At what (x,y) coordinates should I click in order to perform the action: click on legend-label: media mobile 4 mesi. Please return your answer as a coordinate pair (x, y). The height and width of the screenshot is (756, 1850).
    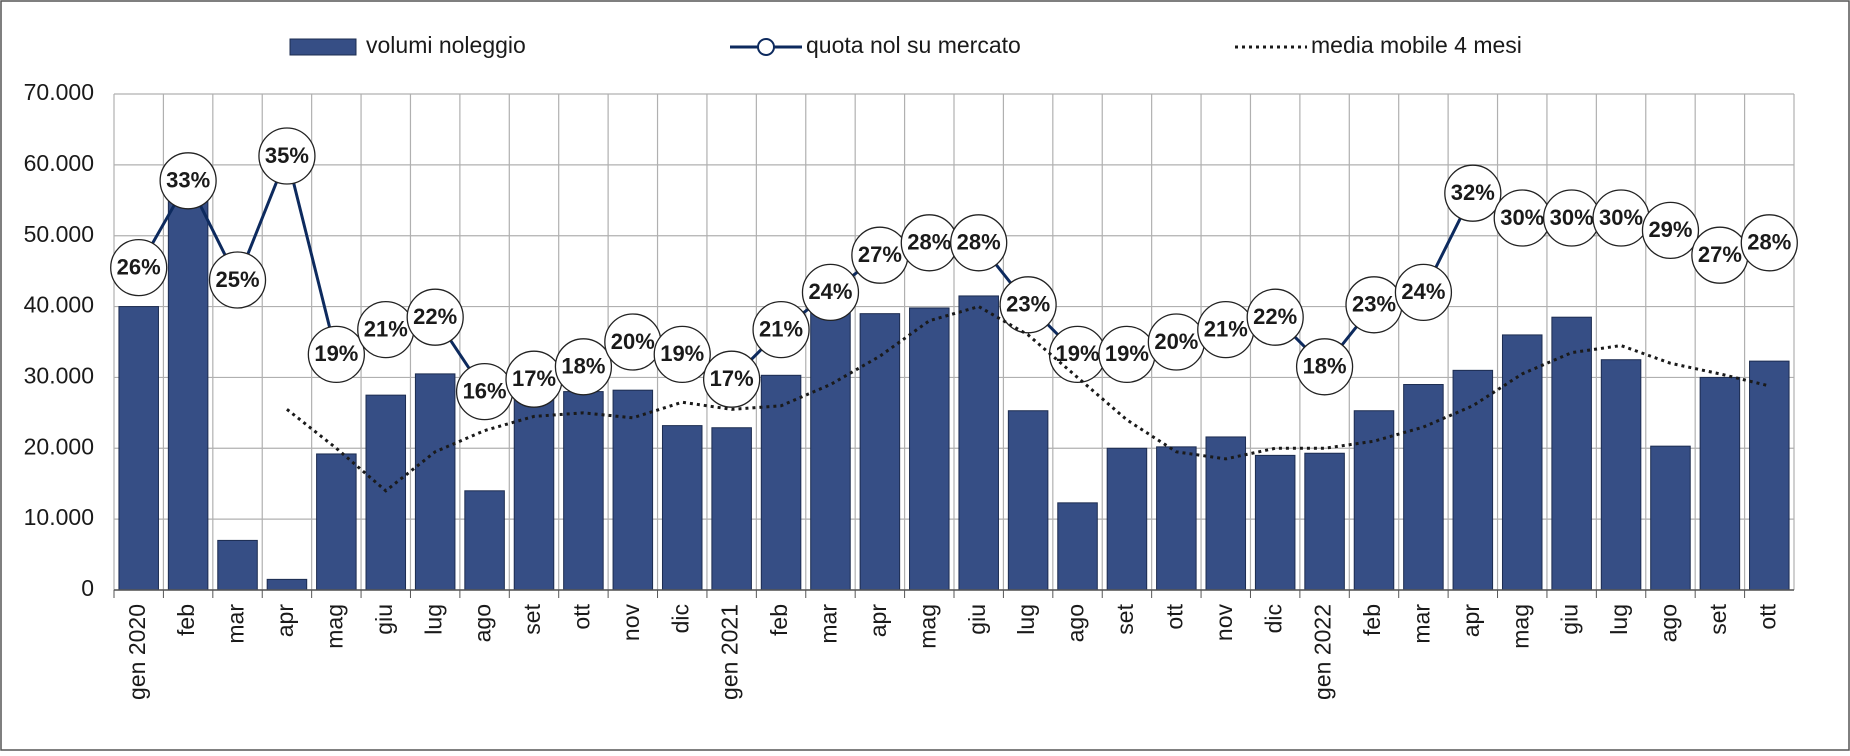
    Looking at the image, I should click on (1416, 45).